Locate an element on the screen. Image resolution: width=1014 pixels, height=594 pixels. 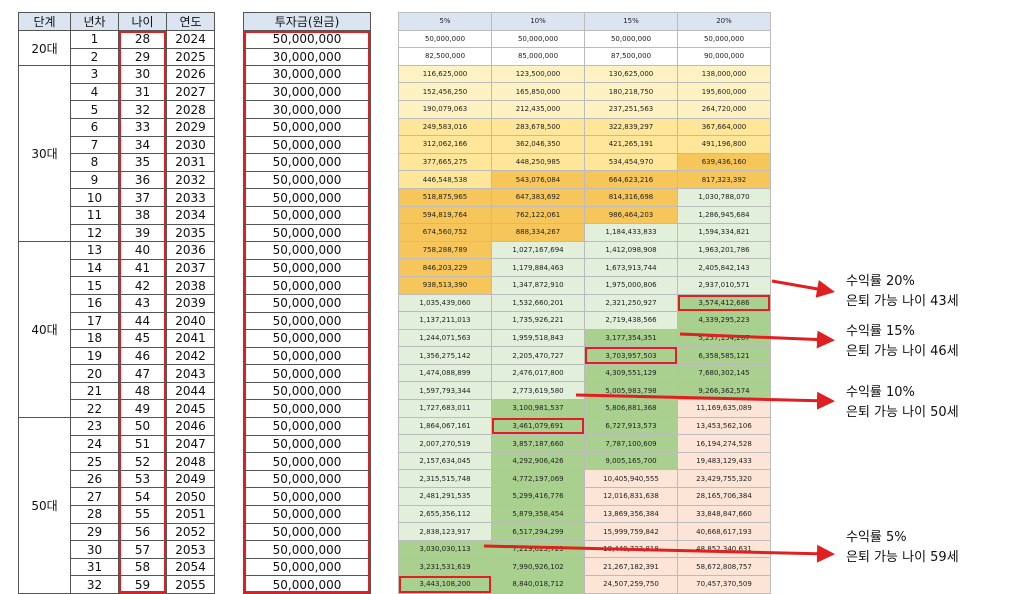
year-cell: 2044 is located at coordinates (190, 391).